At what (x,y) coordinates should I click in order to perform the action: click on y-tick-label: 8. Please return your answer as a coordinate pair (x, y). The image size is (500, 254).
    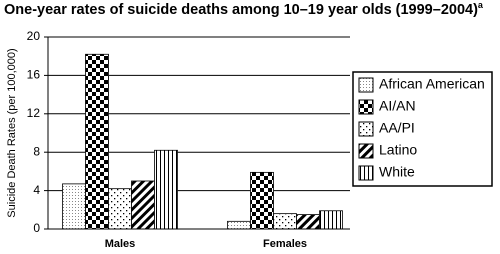
    Looking at the image, I should click on (36, 151).